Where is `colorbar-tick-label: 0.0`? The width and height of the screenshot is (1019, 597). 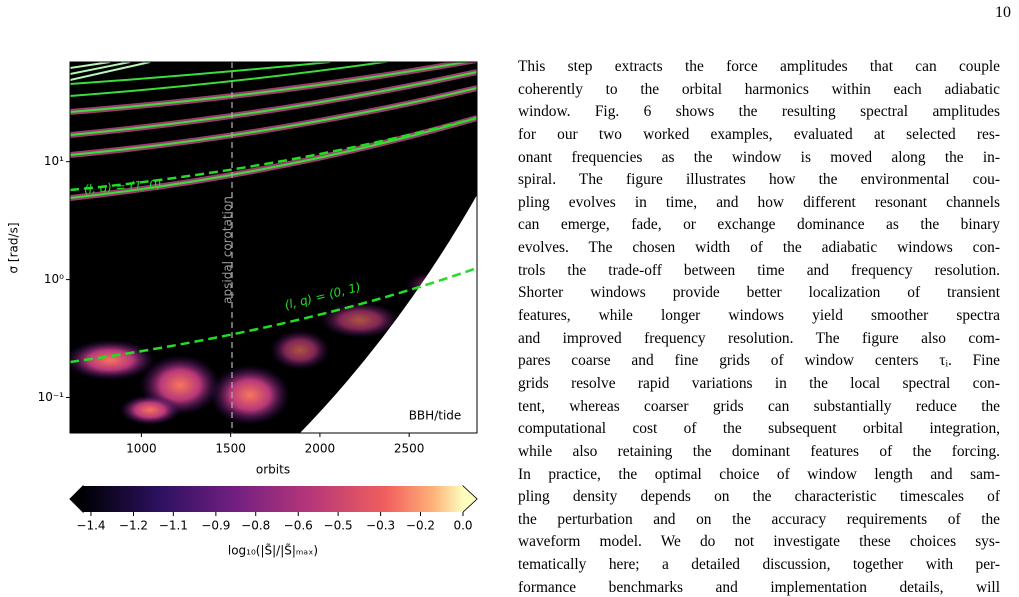 colorbar-tick-label: 0.0 is located at coordinates (462, 526).